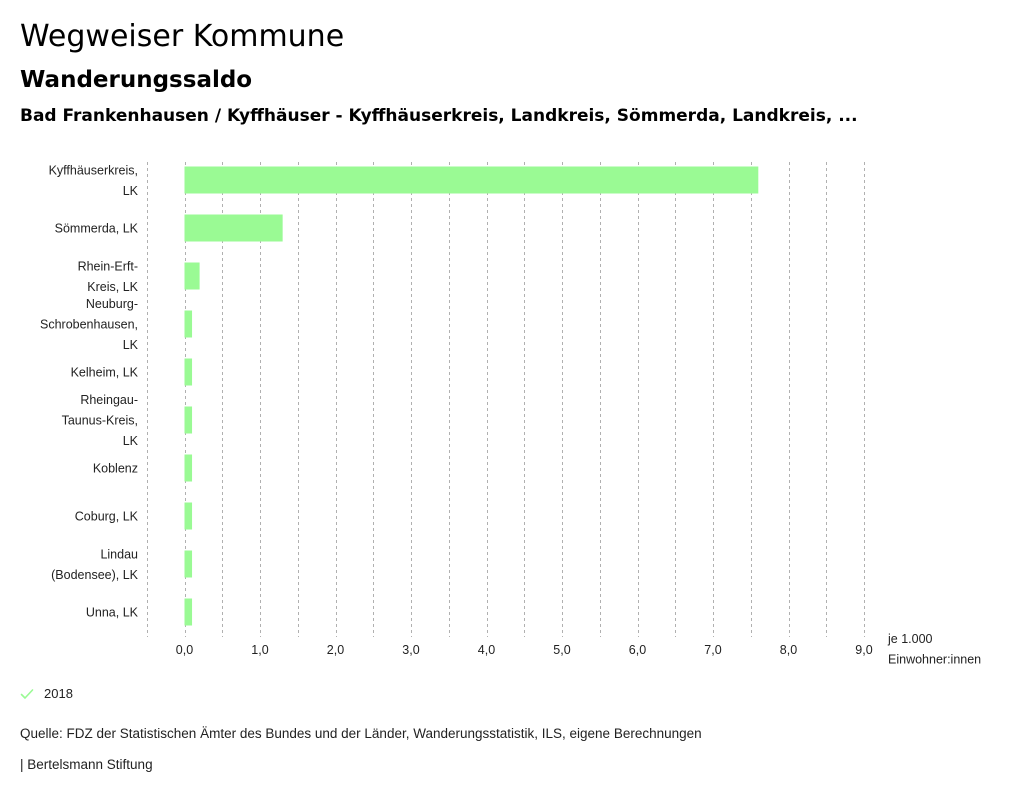 Image resolution: width=1024 pixels, height=799 pixels. I want to click on category-label: Kyffhäuserkreis,, so click(93, 170).